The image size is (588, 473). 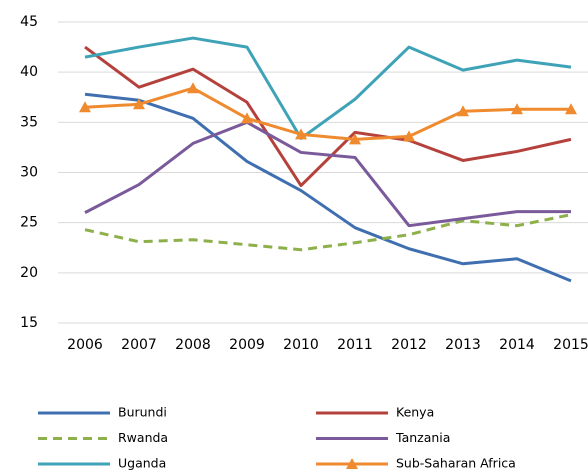 I want to click on y-tick-label: 30, so click(x=29, y=173).